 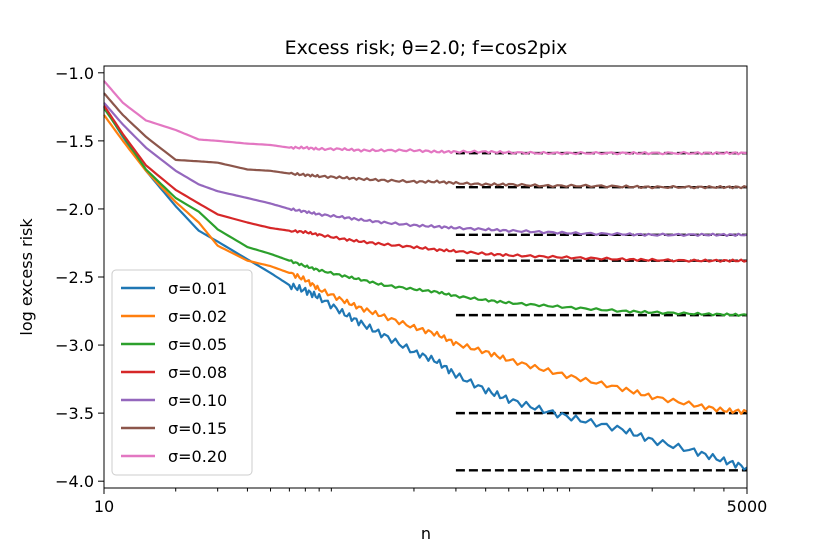 I want to click on y-tick-label: −3.5, so click(x=74, y=413).